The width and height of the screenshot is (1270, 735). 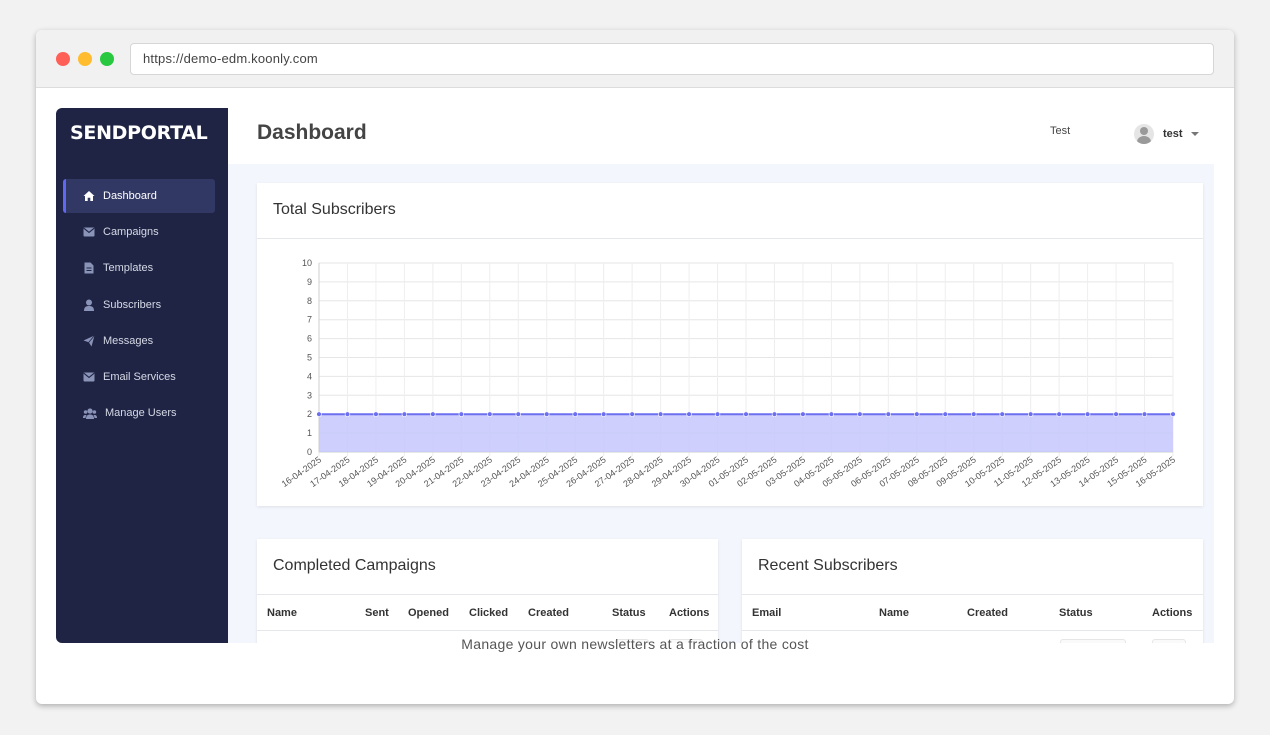 I want to click on y-tick-label: 2, so click(x=309, y=414).